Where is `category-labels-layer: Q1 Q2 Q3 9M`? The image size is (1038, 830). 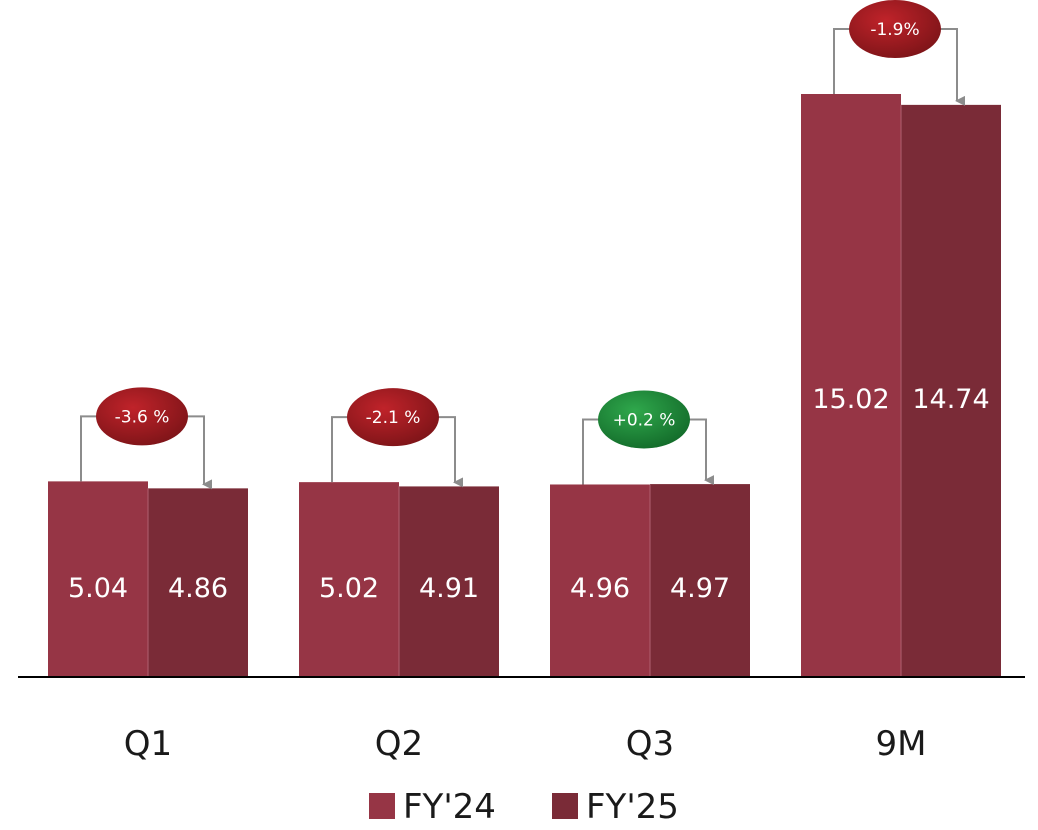 category-labels-layer: Q1 Q2 Q3 9M is located at coordinates (525, 744).